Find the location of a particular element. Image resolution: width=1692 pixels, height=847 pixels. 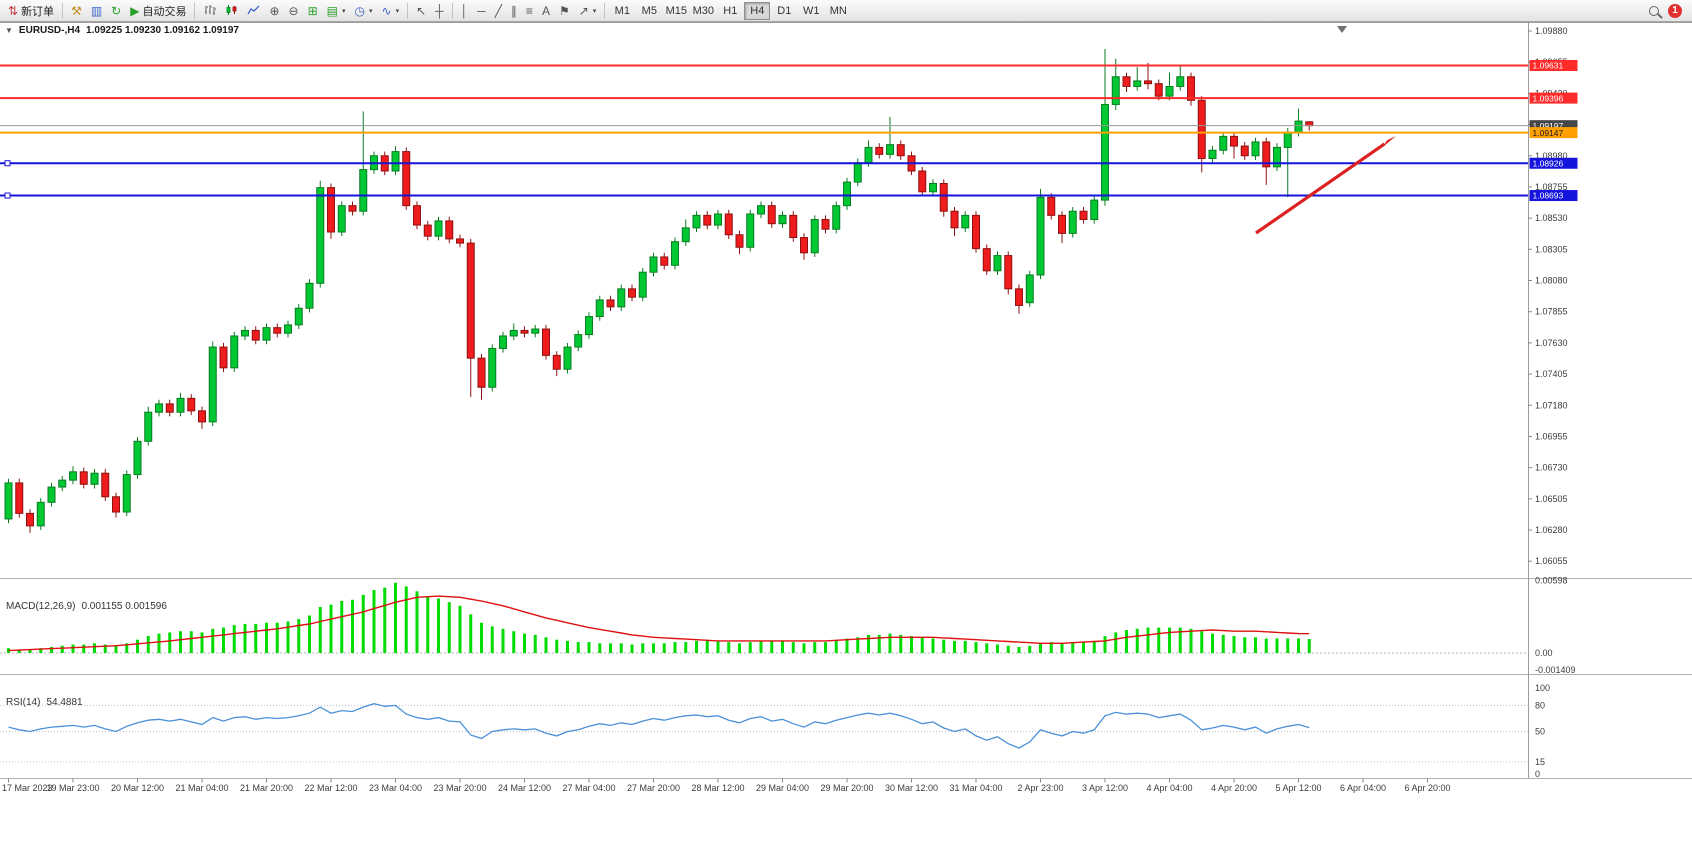

cursor-button: ↖ is located at coordinates (421, 11).